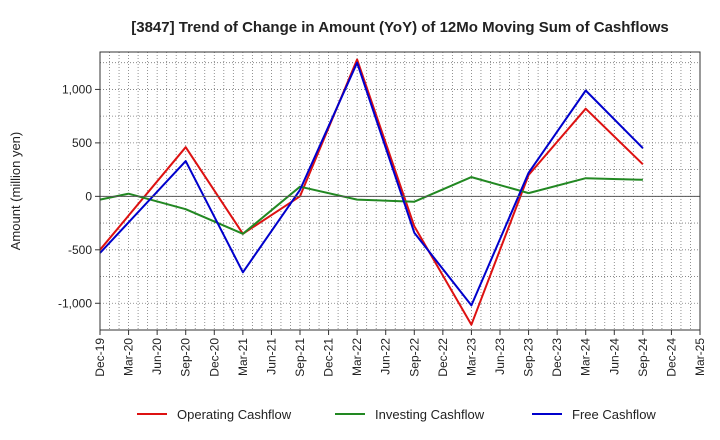 This screenshot has width=720, height=440. I want to click on x-tick-label: Mar-21, so click(243, 357).